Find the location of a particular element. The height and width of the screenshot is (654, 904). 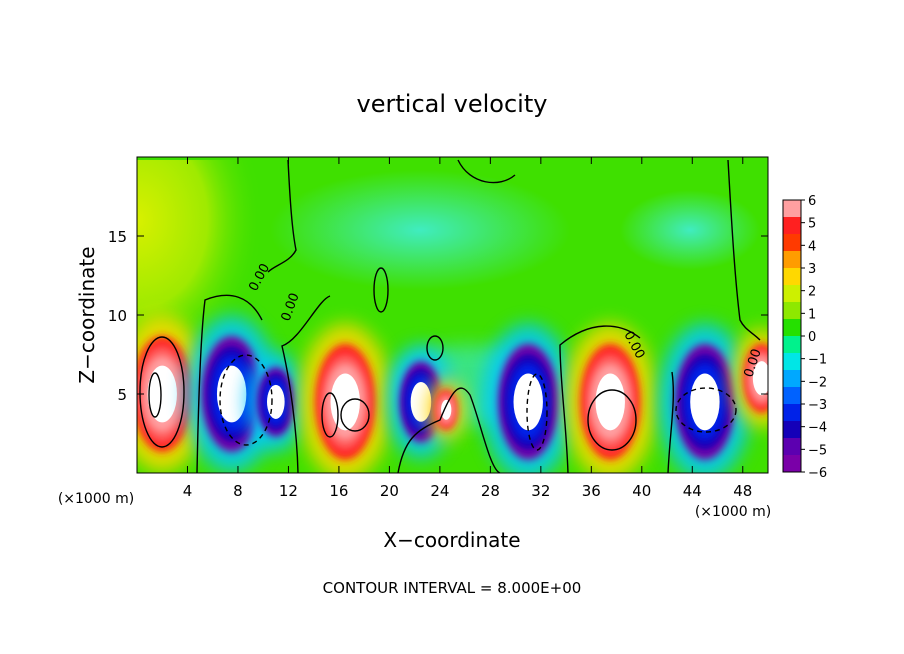

zero-contour-loop-b is located at coordinates (435, 348).